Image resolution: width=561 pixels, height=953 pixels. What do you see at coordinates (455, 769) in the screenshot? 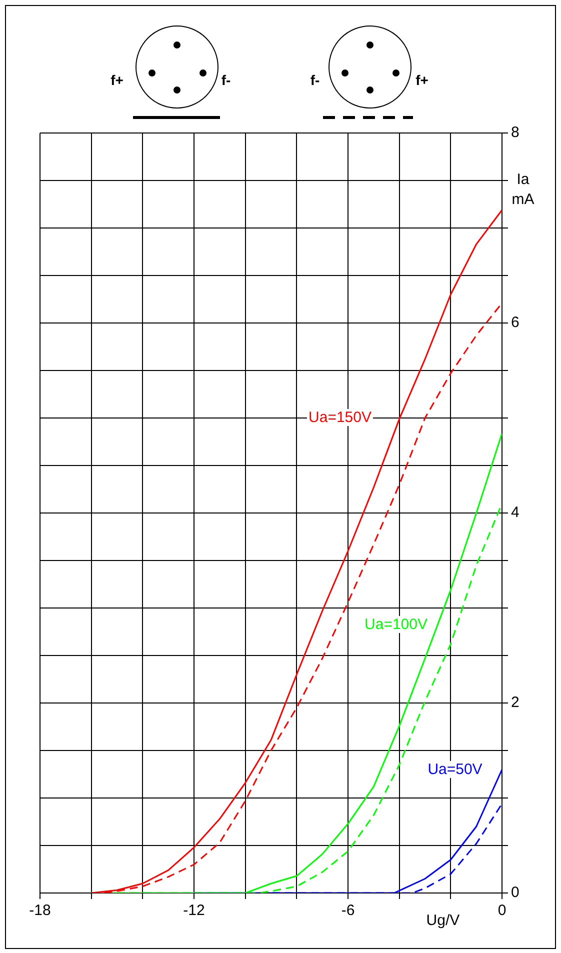
I see `annotation: Ua=50V` at bounding box center [455, 769].